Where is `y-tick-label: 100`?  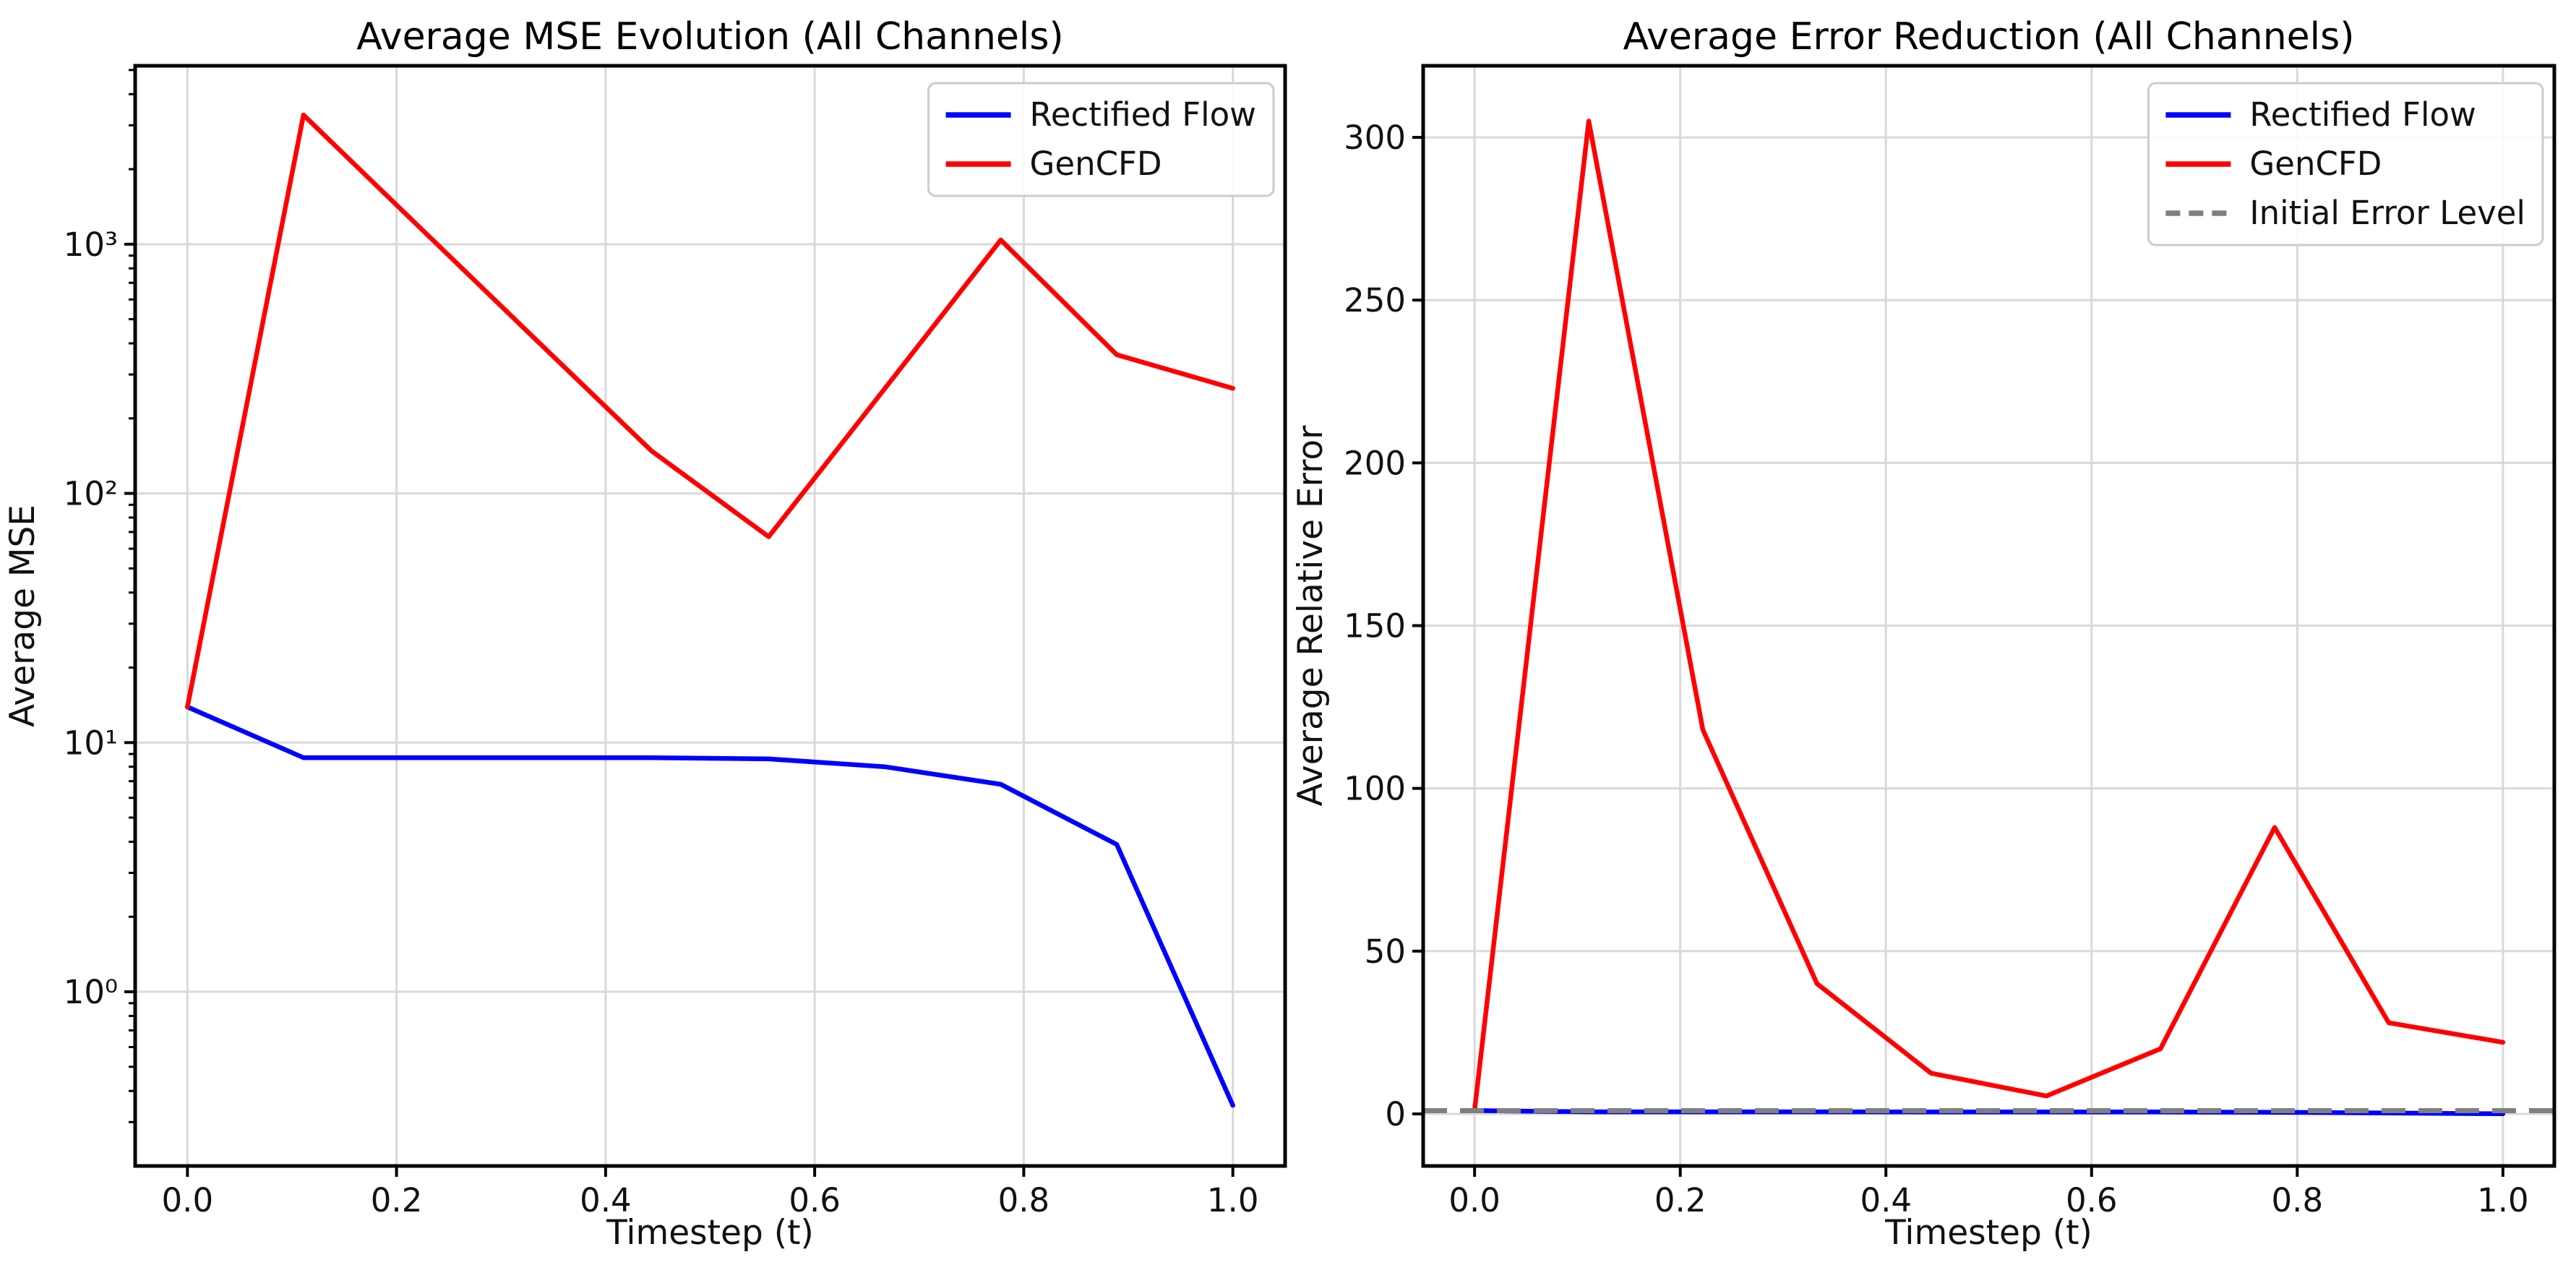 y-tick-label: 100 is located at coordinates (1375, 789).